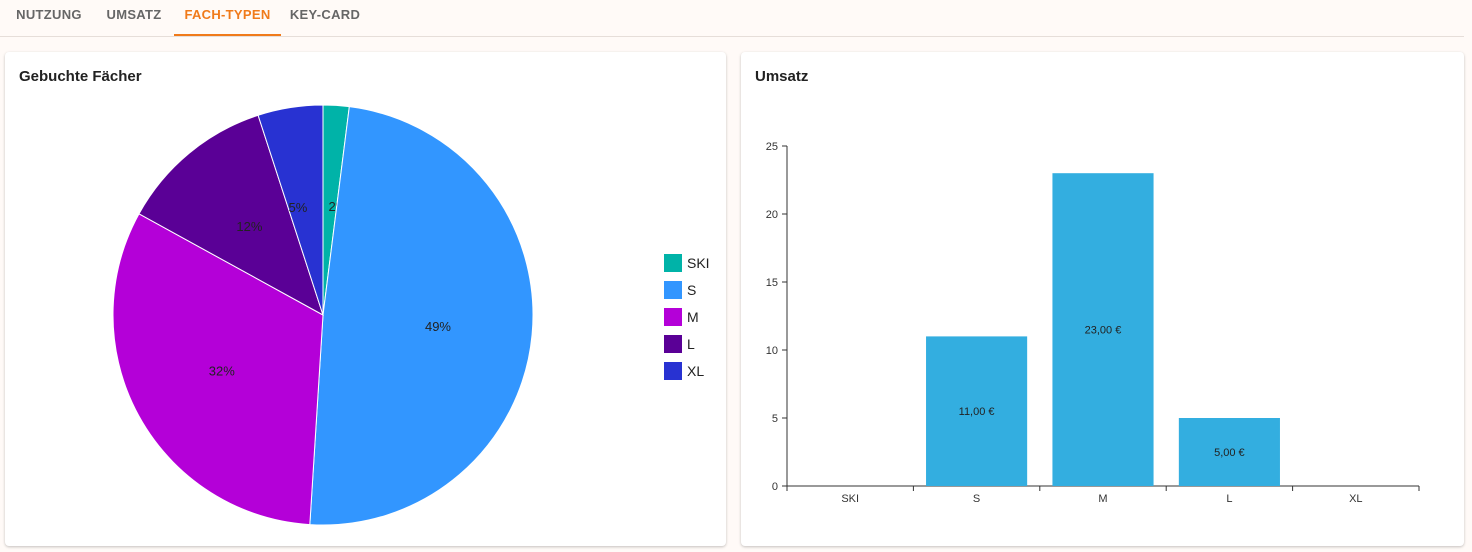 Image resolution: width=1472 pixels, height=552 pixels. I want to click on legend-swatch-s, so click(673, 290).